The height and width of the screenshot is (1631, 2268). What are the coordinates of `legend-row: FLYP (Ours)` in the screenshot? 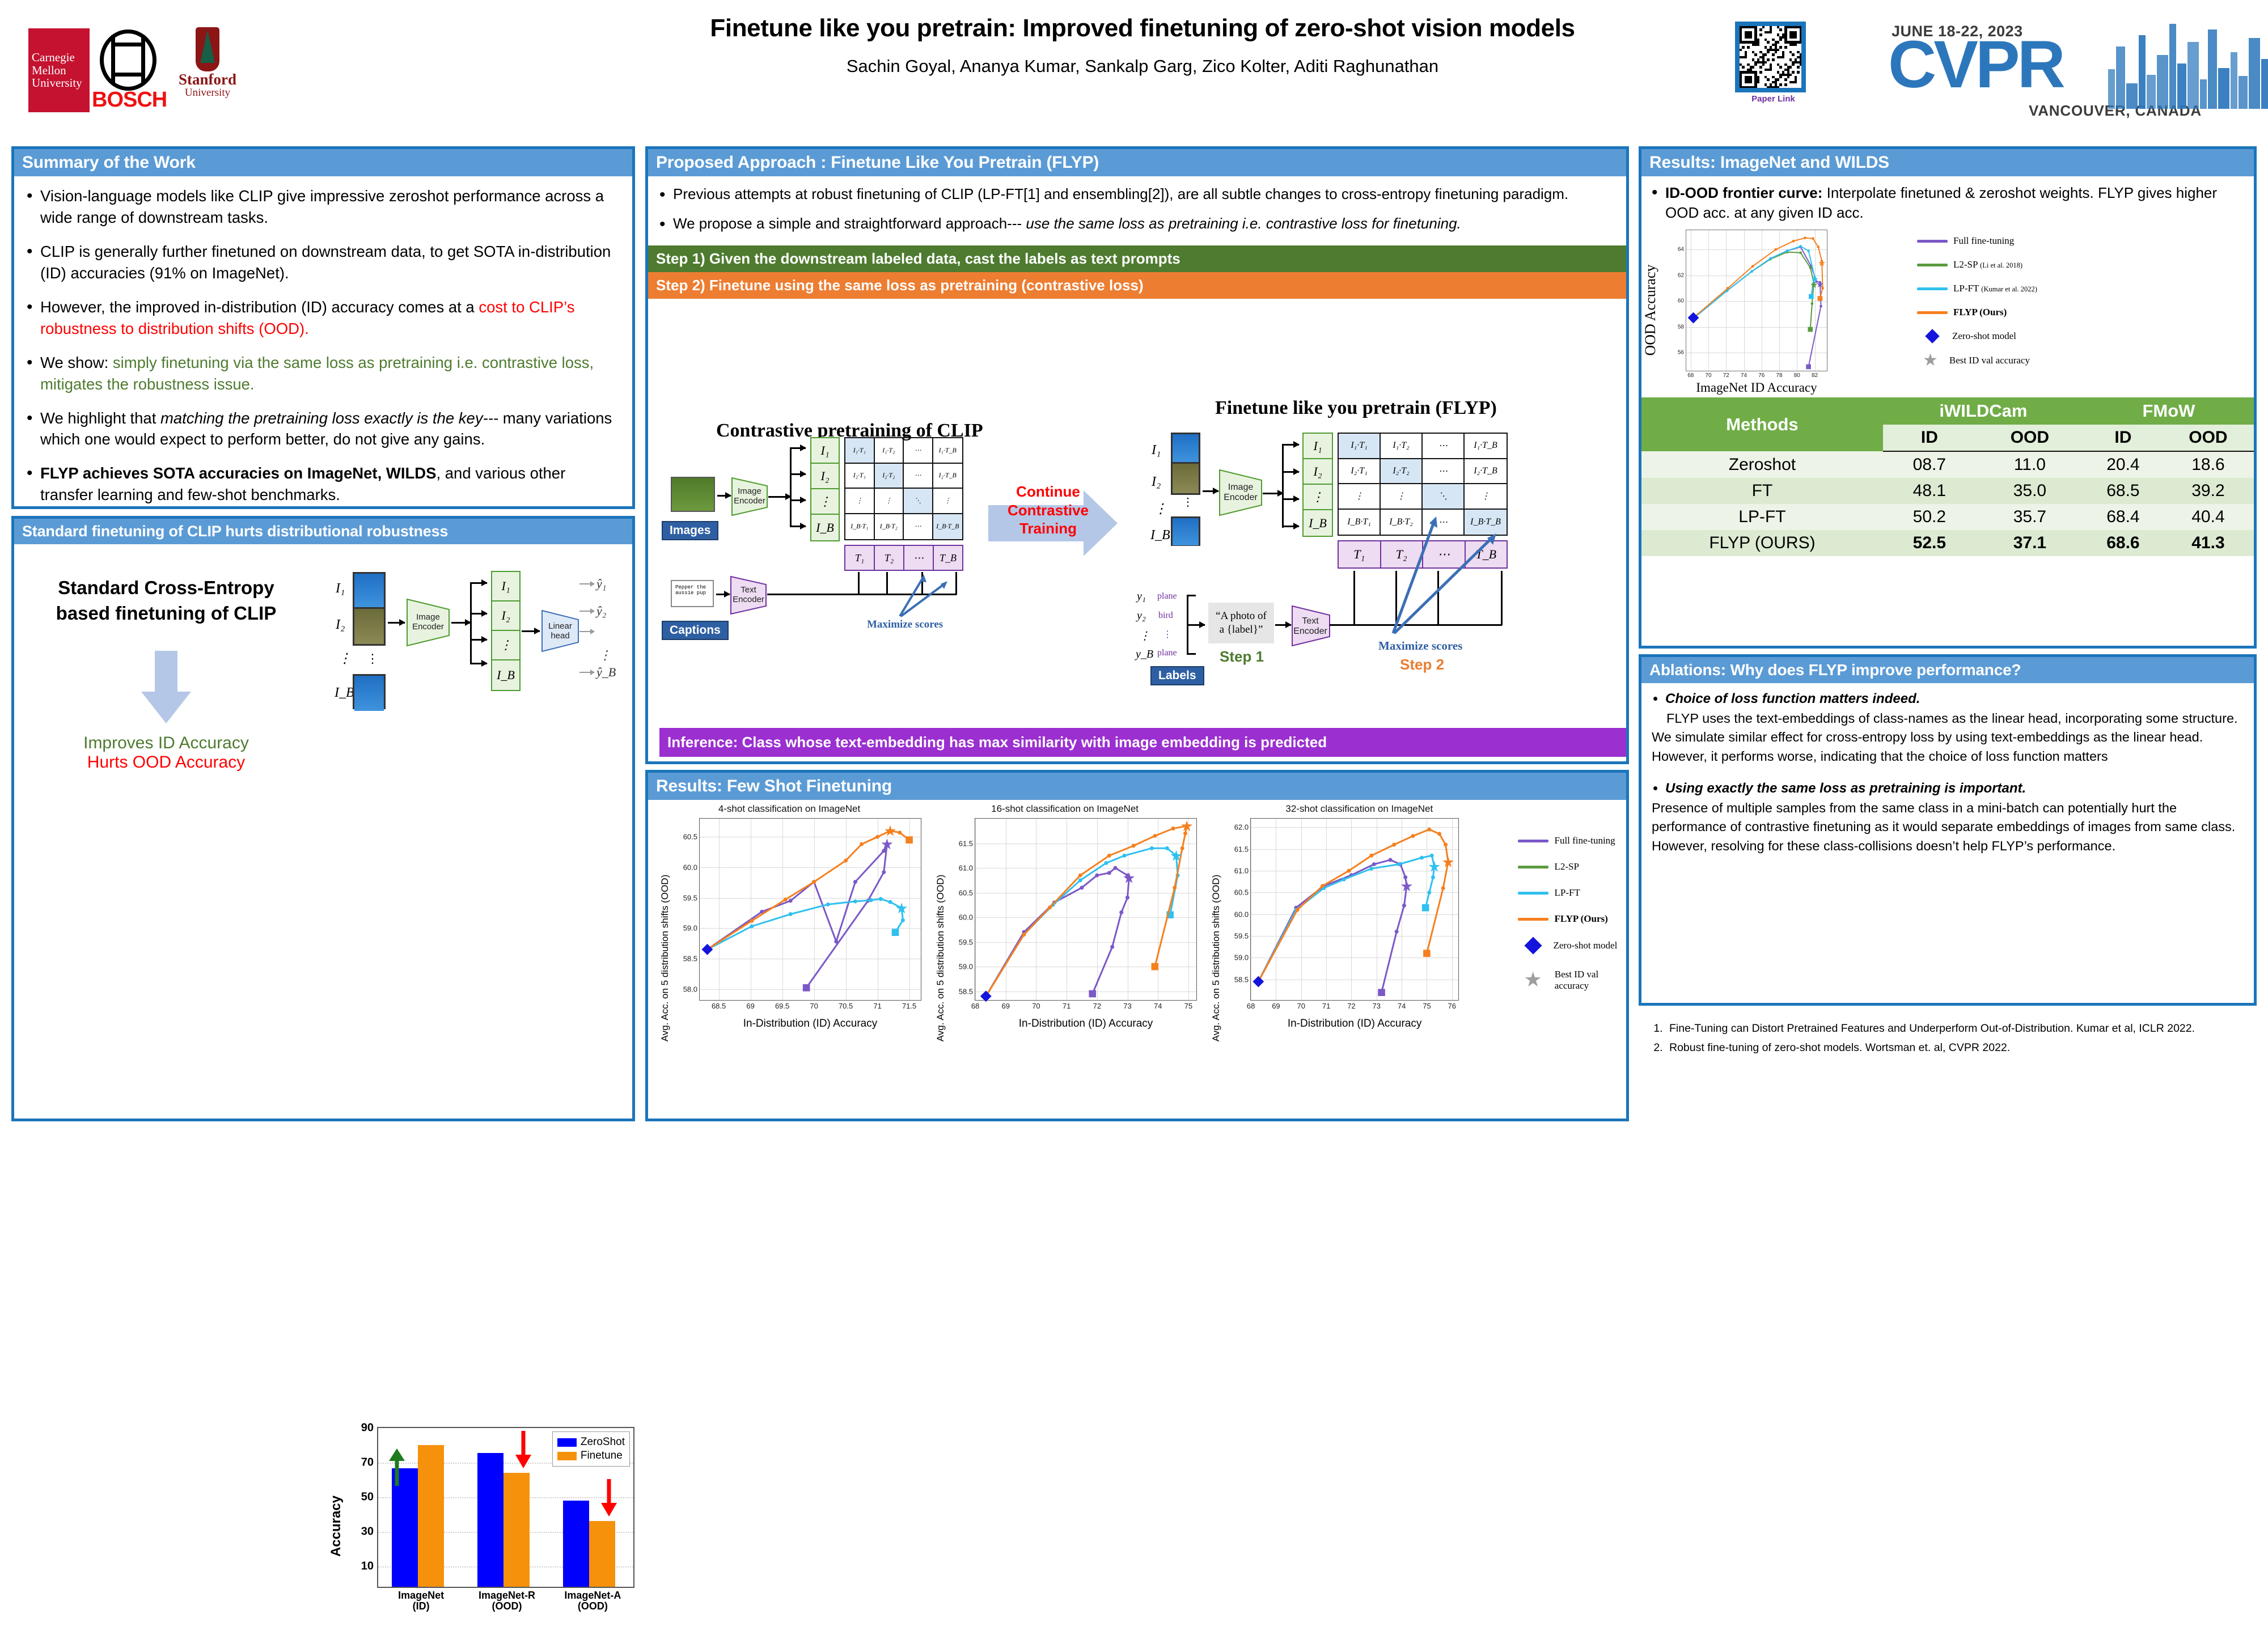 It's located at (1977, 312).